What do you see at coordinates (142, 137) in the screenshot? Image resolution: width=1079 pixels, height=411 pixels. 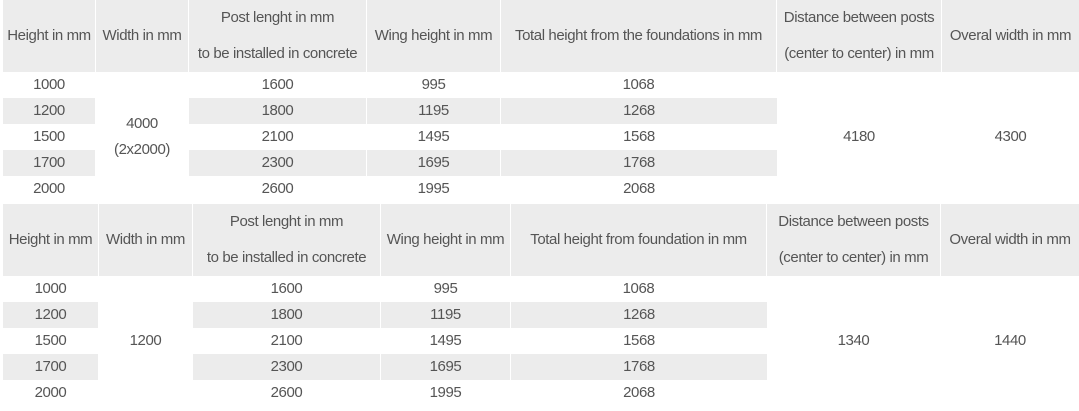 I see `cell-width: 4000 (2x2000)` at bounding box center [142, 137].